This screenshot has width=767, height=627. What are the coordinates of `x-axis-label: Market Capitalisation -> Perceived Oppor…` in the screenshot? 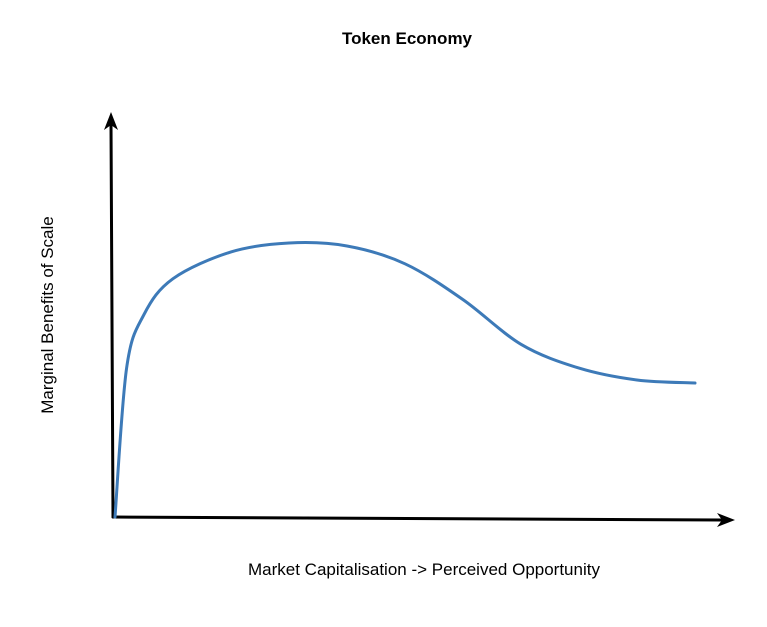 It's located at (424, 569).